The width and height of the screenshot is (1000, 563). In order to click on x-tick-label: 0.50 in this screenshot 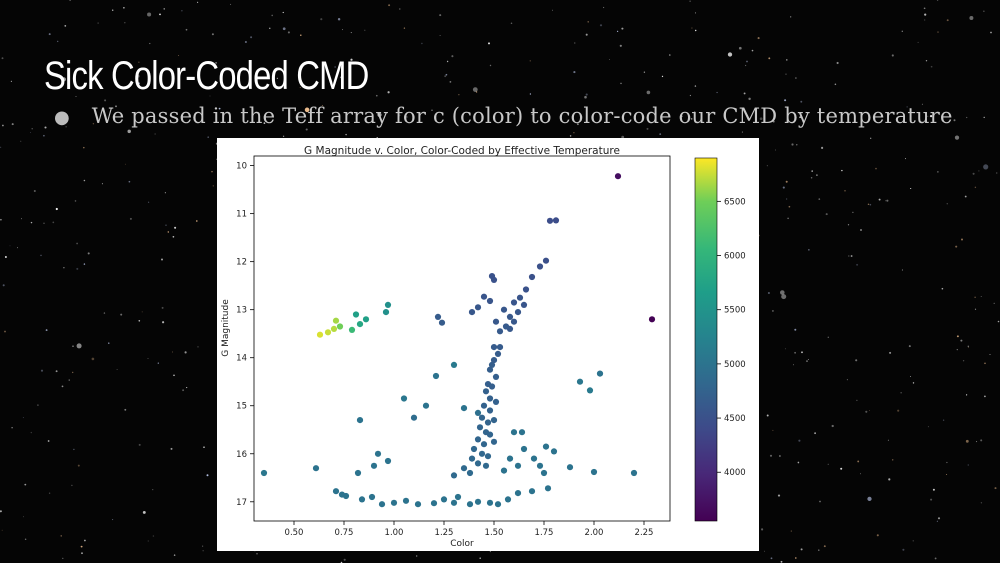, I will do `click(294, 533)`.